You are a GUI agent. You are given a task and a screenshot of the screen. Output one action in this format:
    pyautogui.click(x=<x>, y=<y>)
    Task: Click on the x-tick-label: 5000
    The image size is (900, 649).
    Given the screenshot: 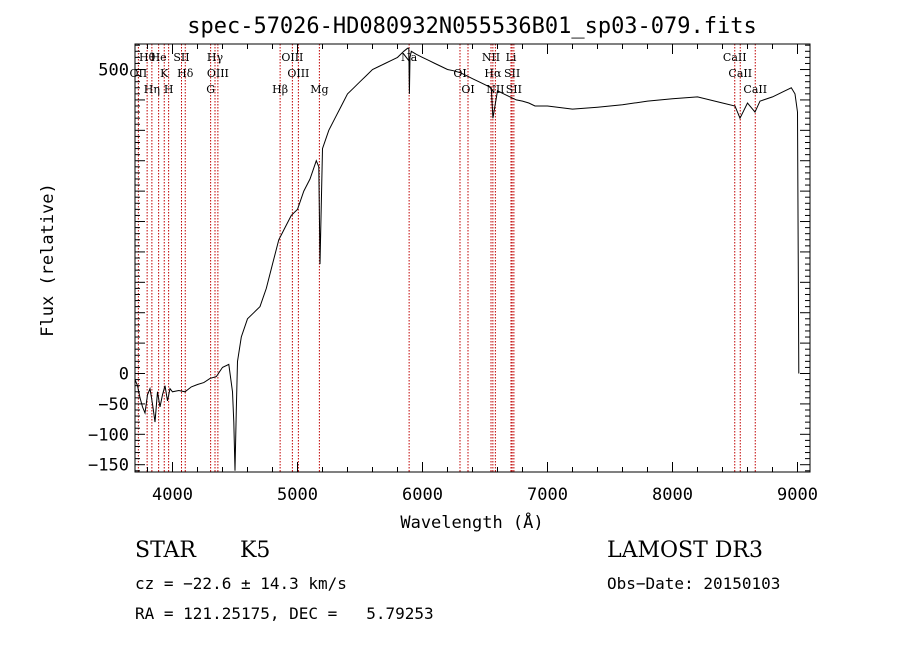 What is the action you would take?
    pyautogui.click(x=297, y=495)
    